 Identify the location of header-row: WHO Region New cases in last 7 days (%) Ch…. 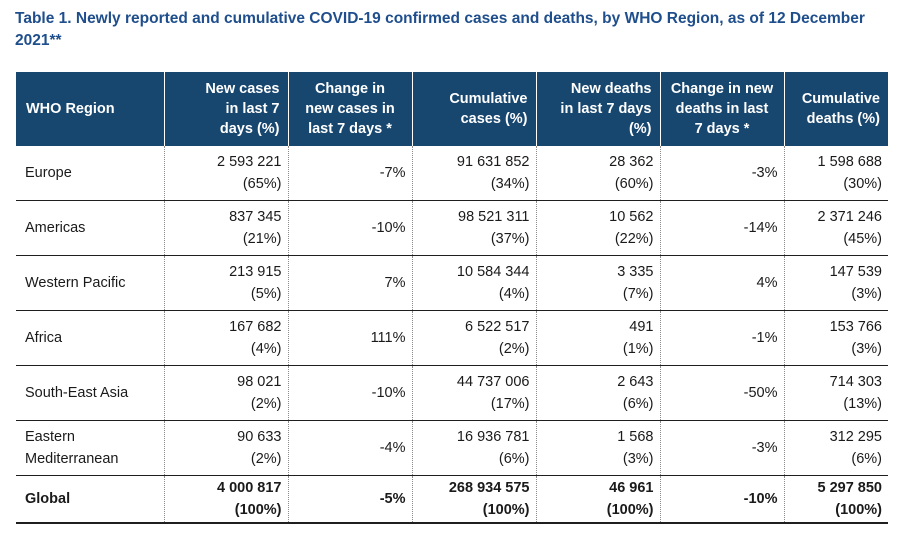
(452, 109).